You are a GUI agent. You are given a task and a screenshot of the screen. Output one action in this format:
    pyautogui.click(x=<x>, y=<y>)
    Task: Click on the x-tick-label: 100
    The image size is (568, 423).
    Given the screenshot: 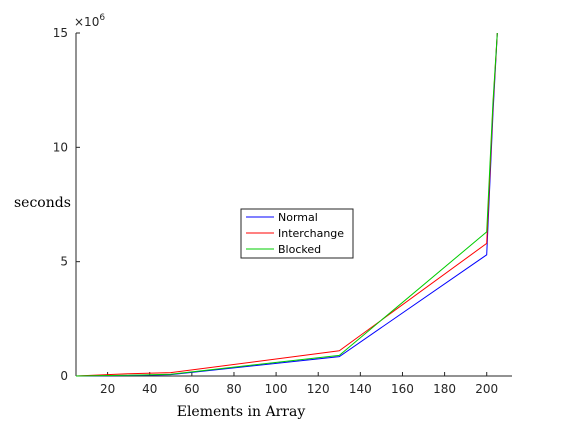 What is the action you would take?
    pyautogui.click(x=276, y=389)
    